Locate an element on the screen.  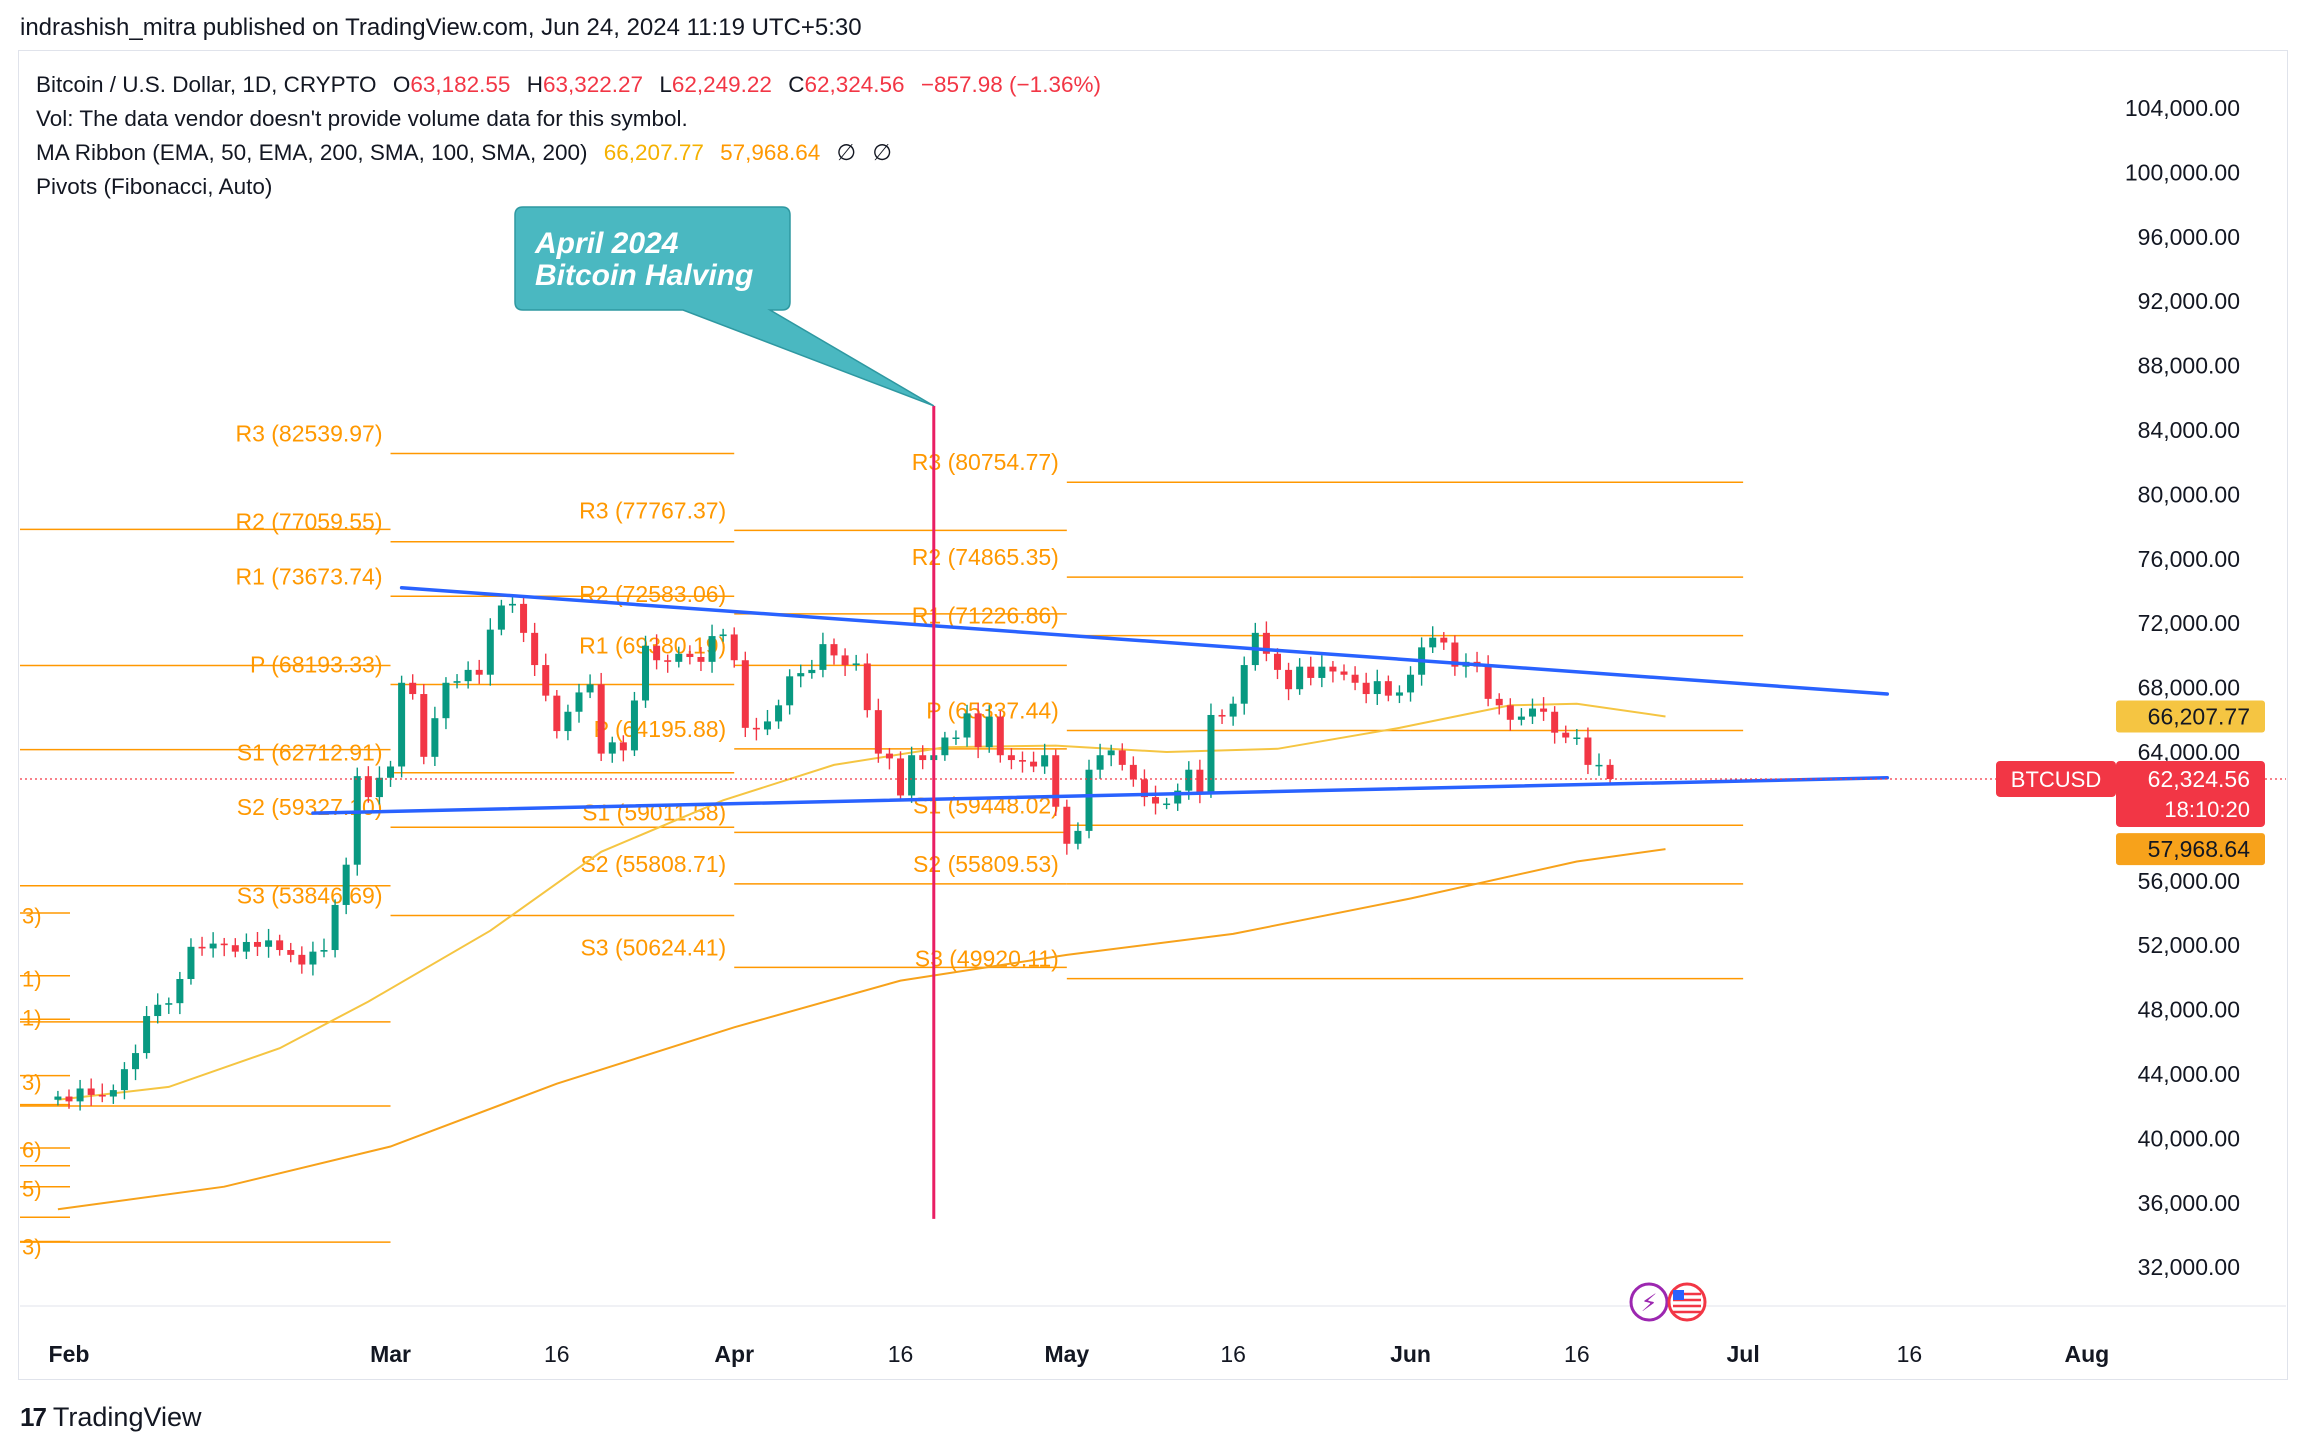
pivot-level-label: S3 (53846.69) is located at coordinates (310, 895).